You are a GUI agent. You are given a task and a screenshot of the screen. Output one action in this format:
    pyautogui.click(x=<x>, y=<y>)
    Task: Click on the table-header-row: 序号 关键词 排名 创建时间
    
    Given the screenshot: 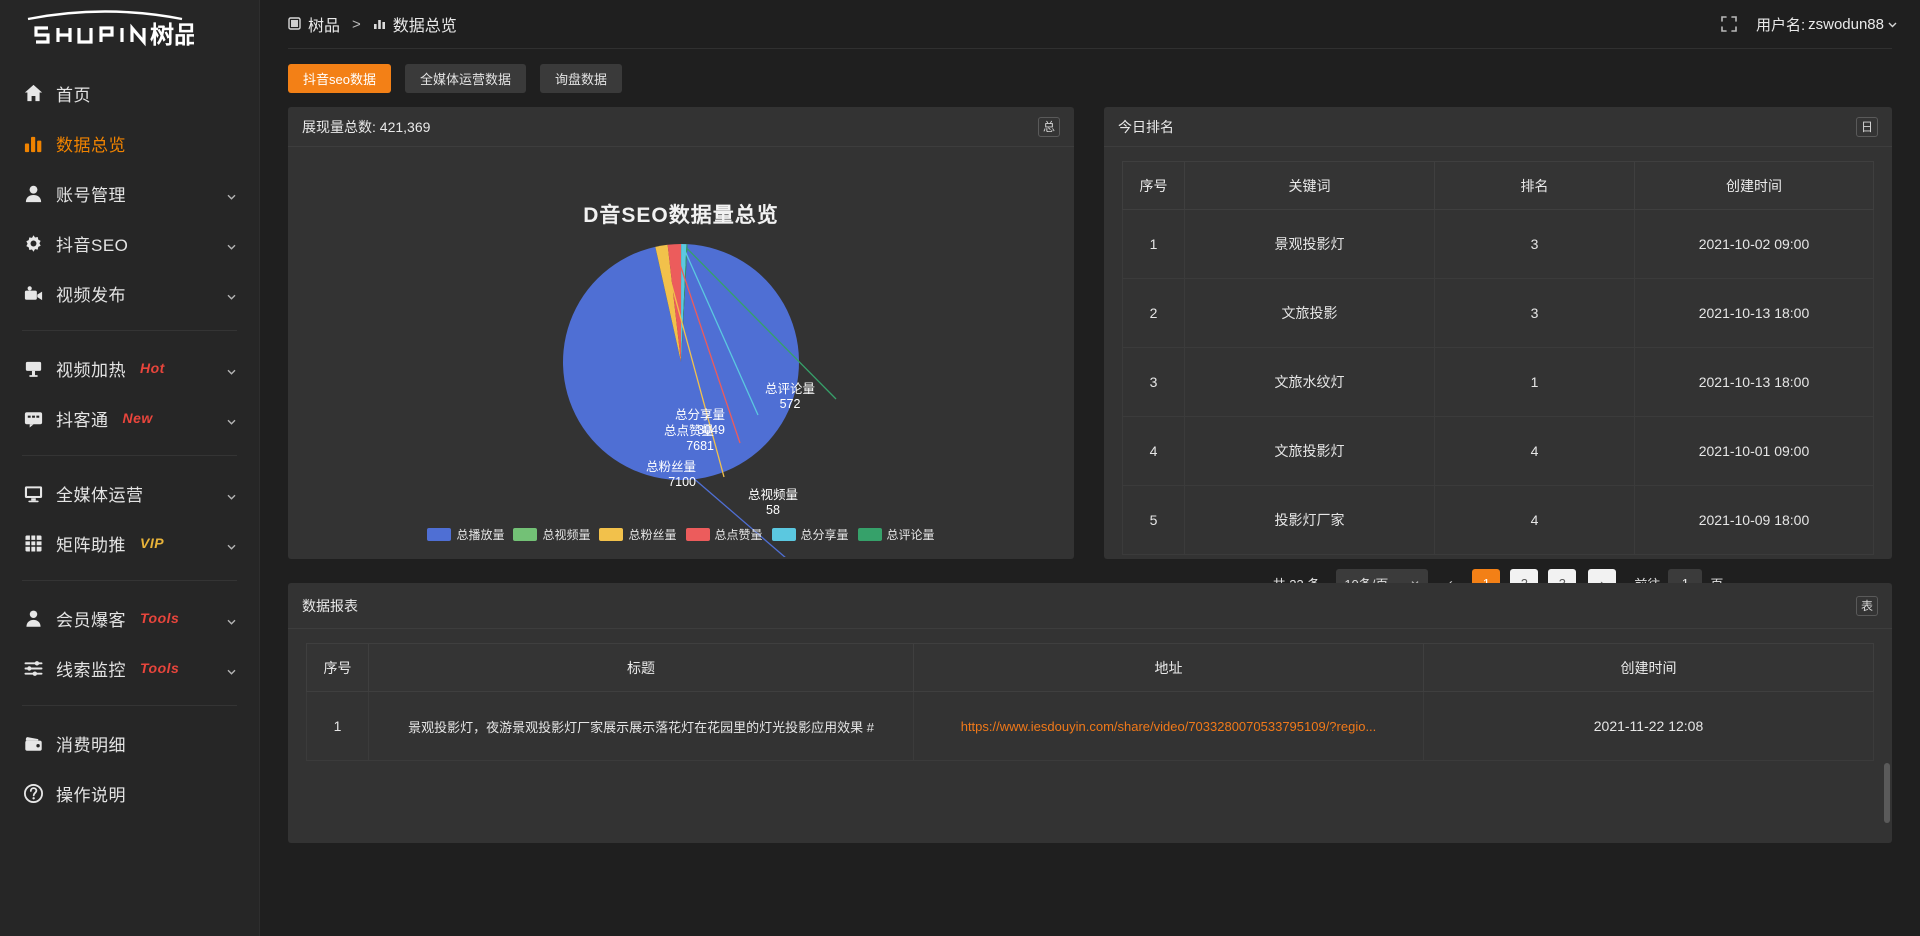 What is the action you would take?
    pyautogui.click(x=1498, y=185)
    